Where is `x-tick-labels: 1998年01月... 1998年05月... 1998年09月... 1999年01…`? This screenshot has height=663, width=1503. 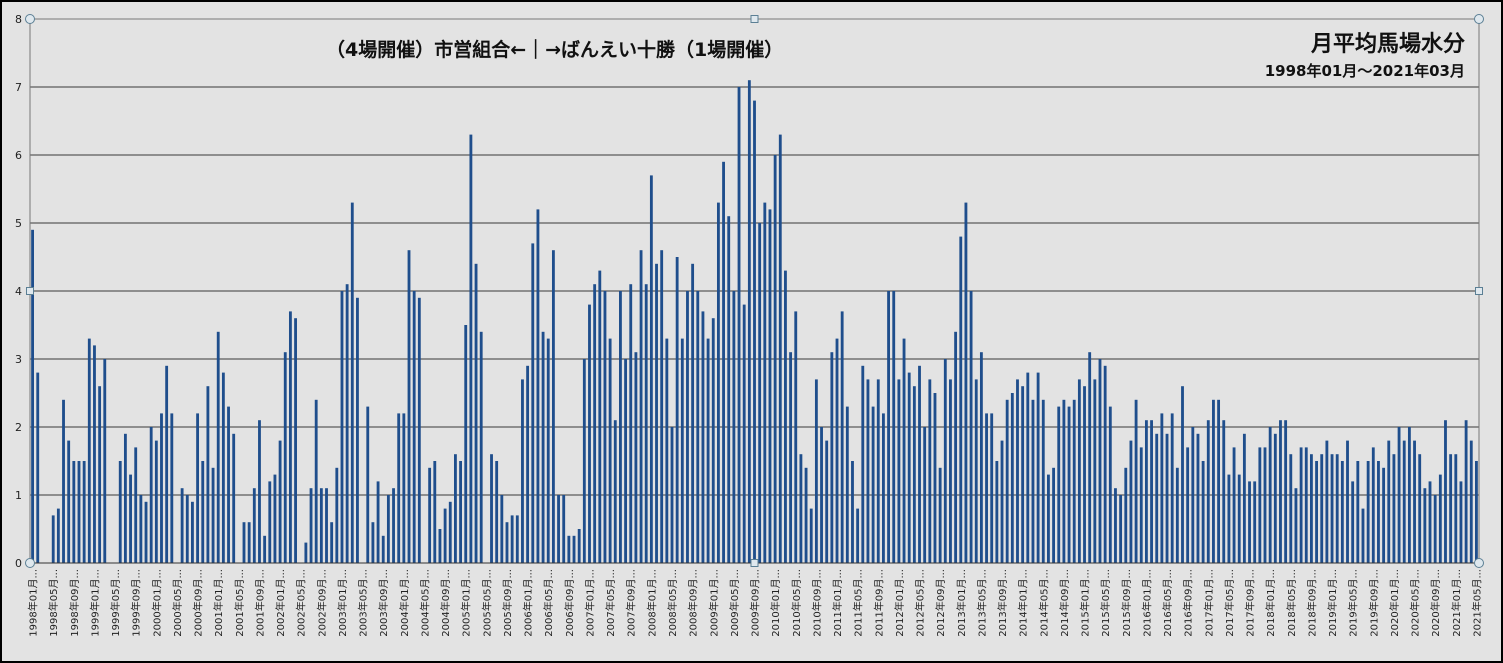
x-tick-labels: 1998年01月... 1998年05月... 1998年09月... 1999年01… is located at coordinates (755, 603).